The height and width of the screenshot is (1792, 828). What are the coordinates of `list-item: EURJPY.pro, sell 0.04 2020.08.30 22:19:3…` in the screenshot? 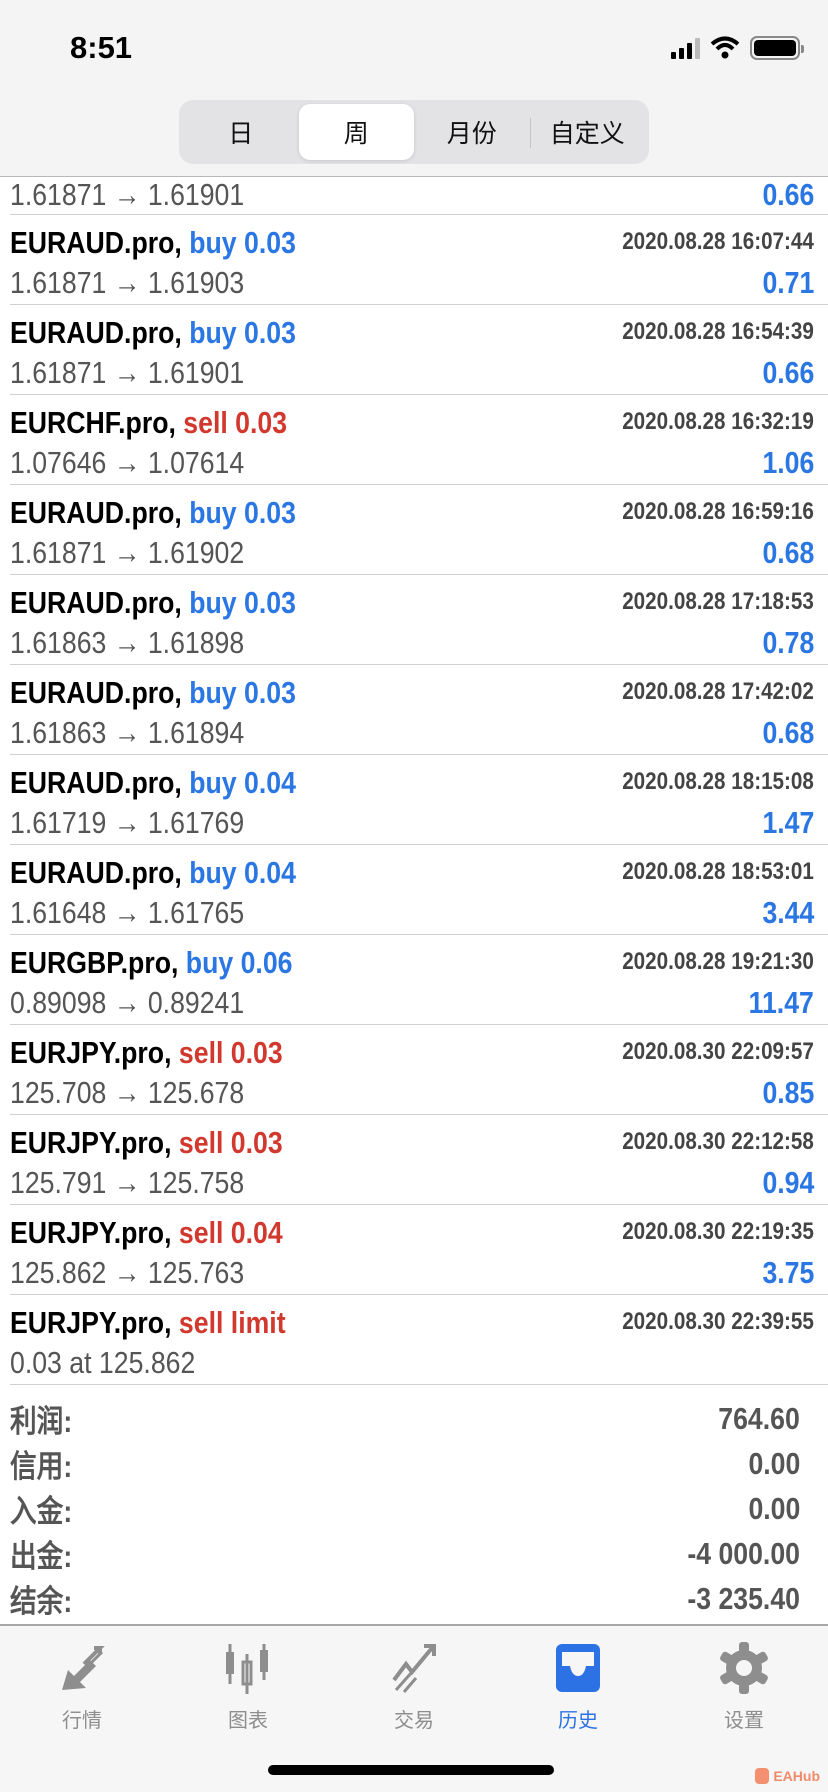 It's located at (419, 1250).